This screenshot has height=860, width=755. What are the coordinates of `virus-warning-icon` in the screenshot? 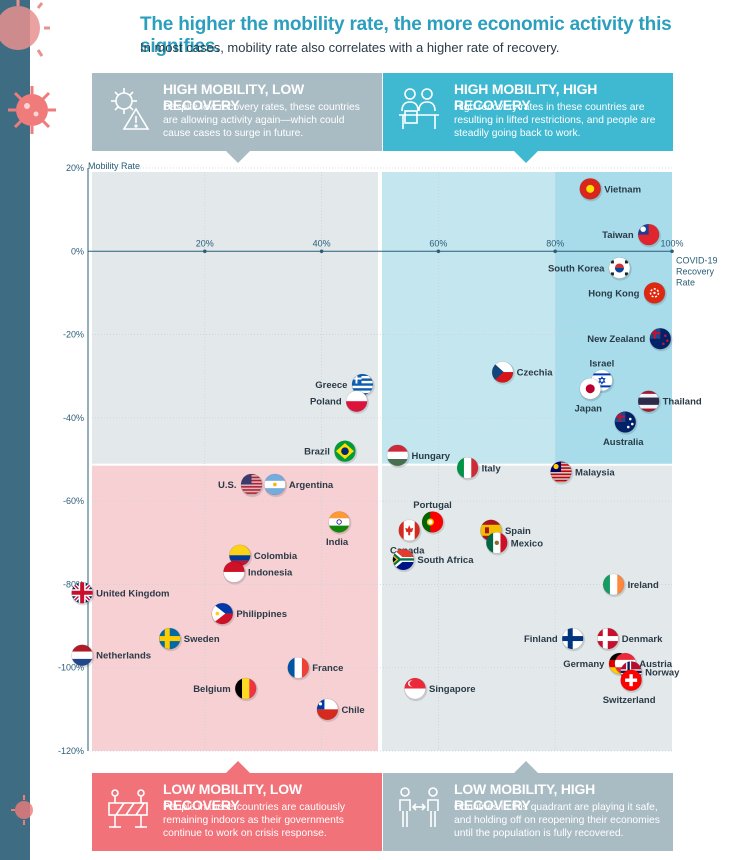 It's located at (130, 109).